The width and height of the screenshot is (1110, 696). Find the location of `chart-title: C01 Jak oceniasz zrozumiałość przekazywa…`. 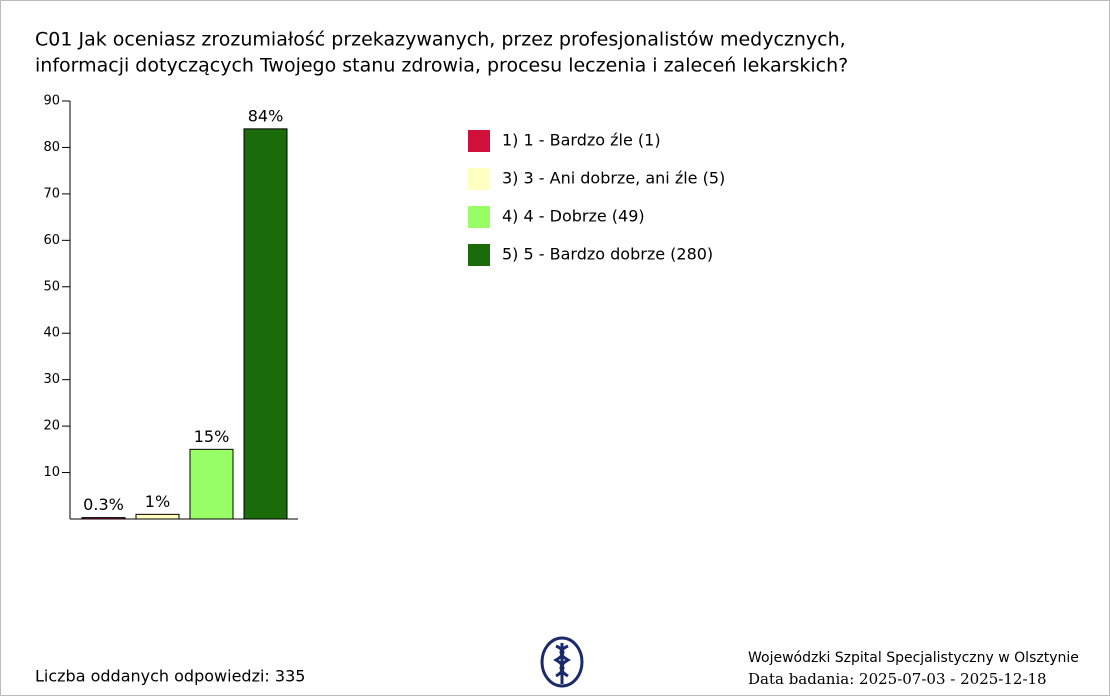

chart-title: C01 Jak oceniasz zrozumiałość przekazywa… is located at coordinates (440, 40).